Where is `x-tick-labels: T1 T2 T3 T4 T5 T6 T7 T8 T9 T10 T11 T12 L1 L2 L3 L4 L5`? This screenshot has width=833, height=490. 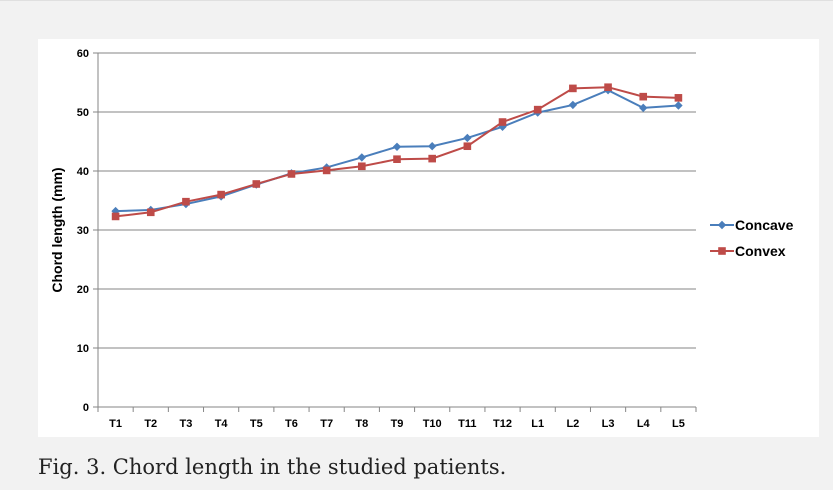 x-tick-labels: T1 T2 T3 T4 T5 T6 T7 T8 T9 T10 T11 T12 L1 L2 L3 L4 L5 is located at coordinates (397, 424).